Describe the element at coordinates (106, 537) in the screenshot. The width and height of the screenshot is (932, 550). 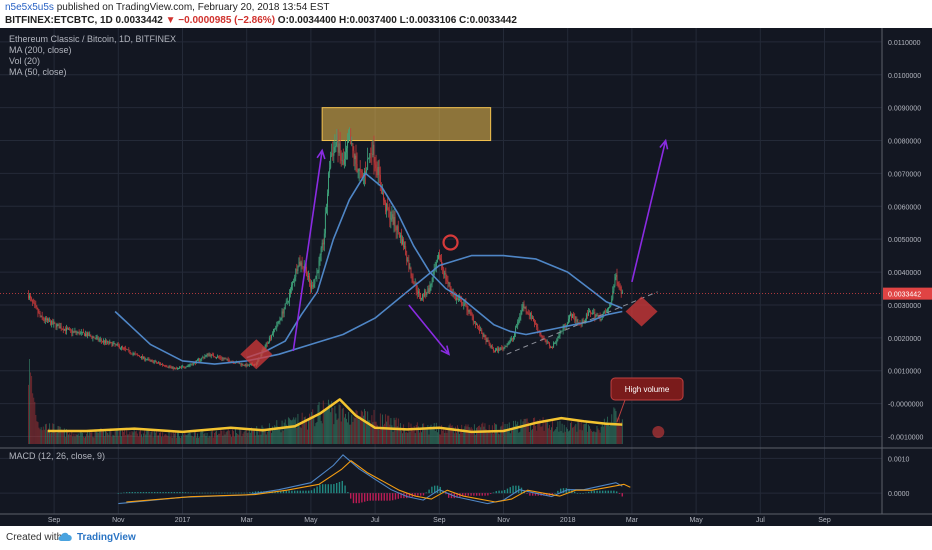
I see `tradingview-logo-text: TradingView` at that location.